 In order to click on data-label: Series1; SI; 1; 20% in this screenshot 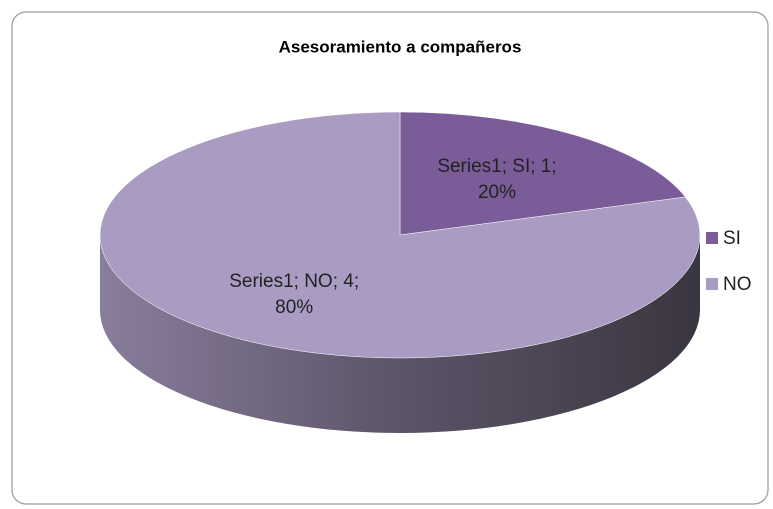, I will do `click(497, 180)`.